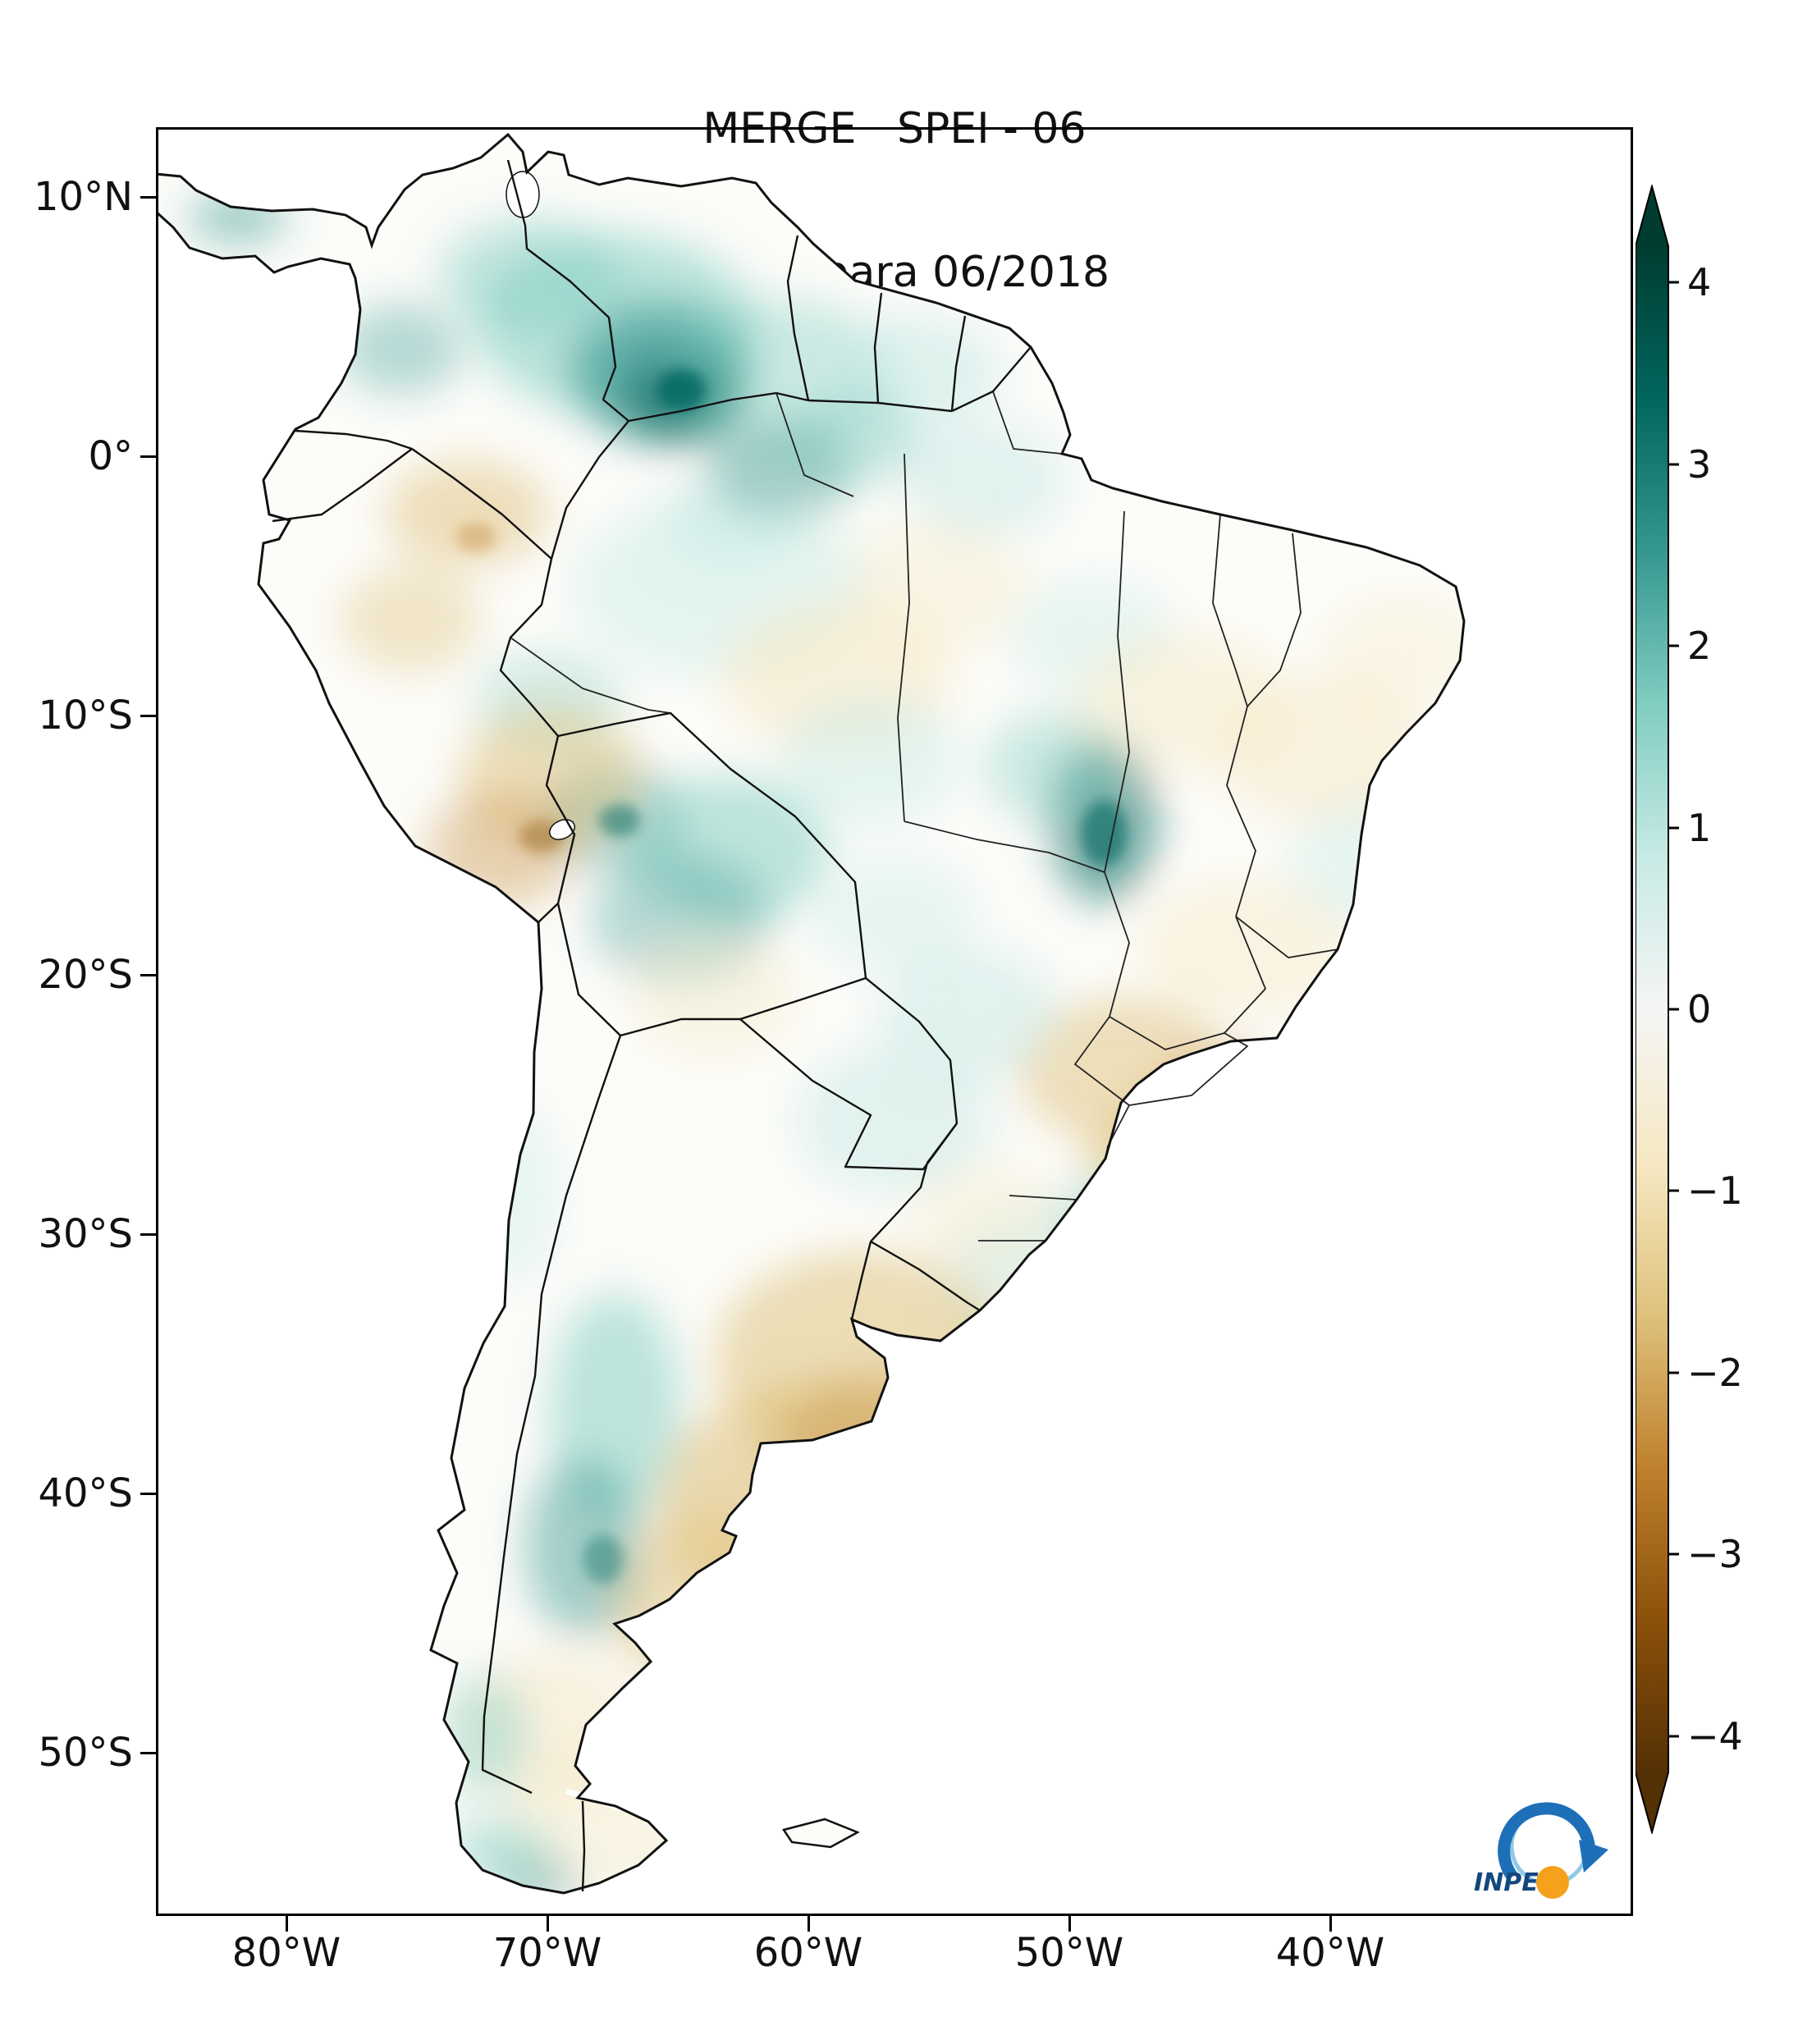  I want to click on inpe-logo-arrowhead-icon, so click(1593, 1856).